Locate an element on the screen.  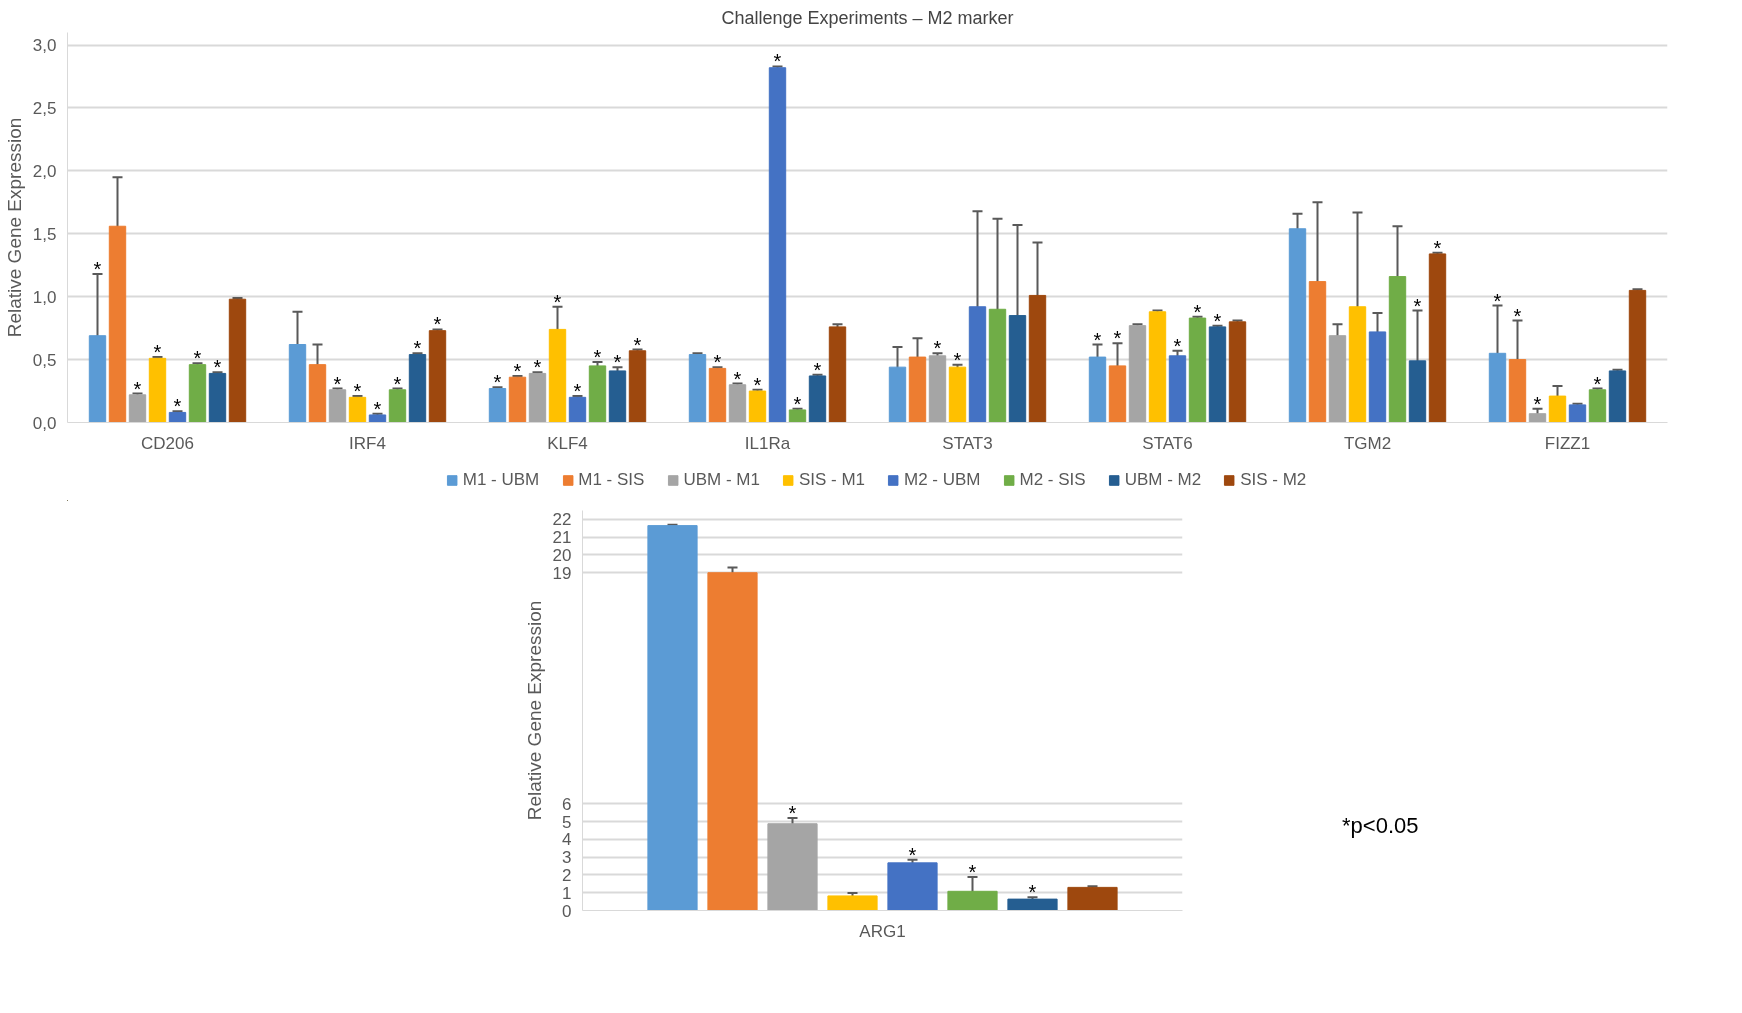
x-tick-label: IL1Ra is located at coordinates (767, 443).